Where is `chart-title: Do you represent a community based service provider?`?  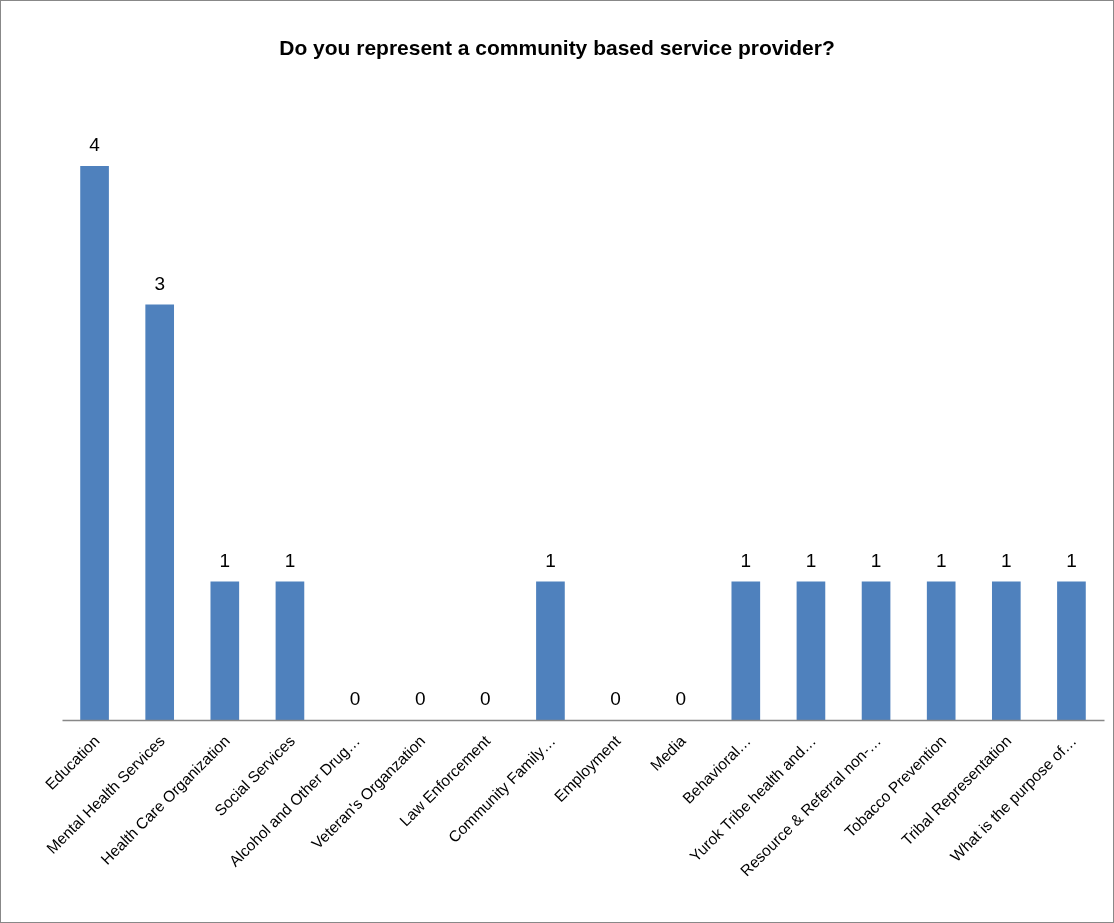
chart-title: Do you represent a community based service provider? is located at coordinates (557, 47).